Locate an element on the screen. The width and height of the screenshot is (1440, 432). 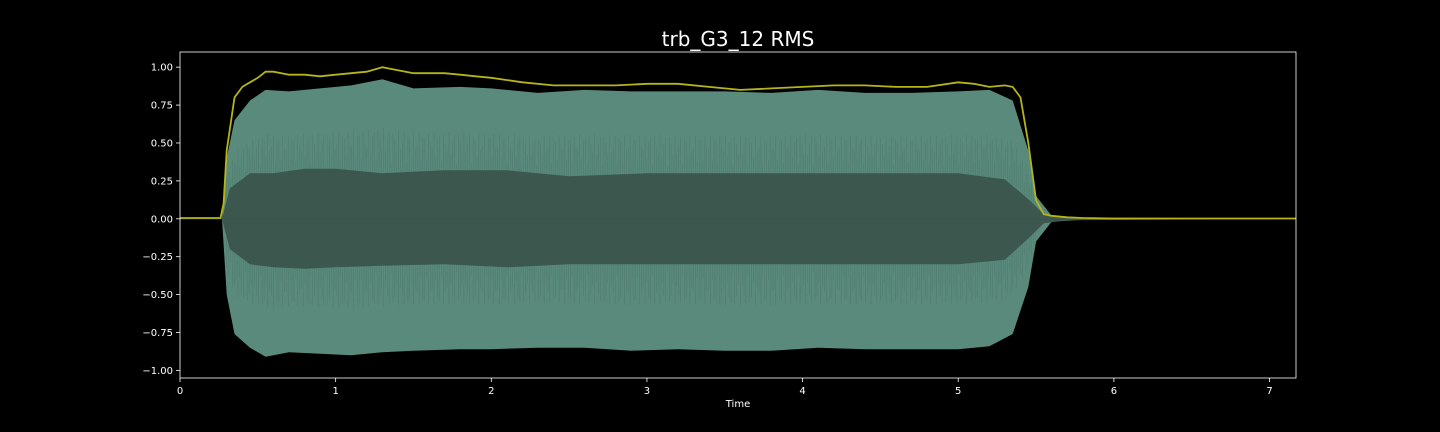
y-tick-label: −0.75 is located at coordinates (157, 333).